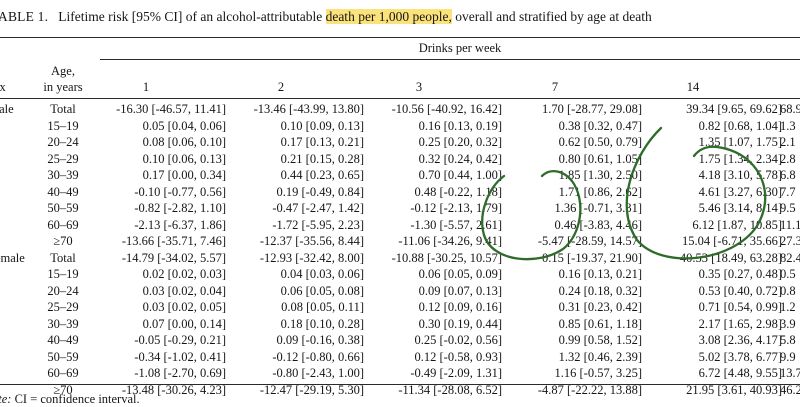 The height and width of the screenshot is (407, 800). Describe the element at coordinates (322, 158) in the screenshot. I see `drinks-2-cell: 0.21 [0.15, 0.28]` at that location.